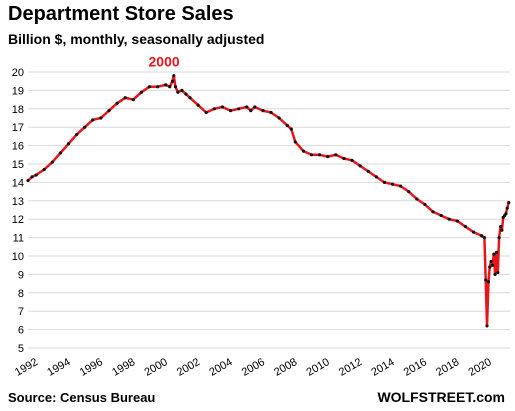 This screenshot has height=411, width=515. What do you see at coordinates (82, 397) in the screenshot?
I see `source-note: Source: Census Bureau` at bounding box center [82, 397].